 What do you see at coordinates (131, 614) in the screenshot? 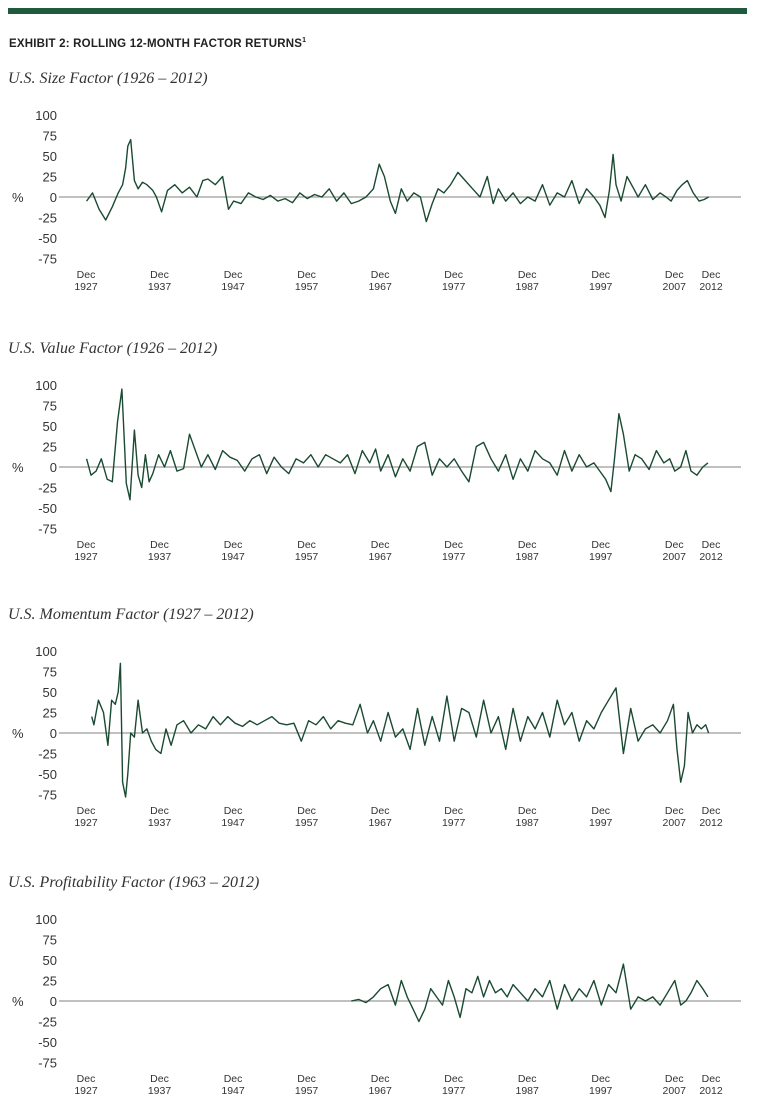
I see `chart-title: U.S. Momentum Factor (1927 – 2012)` at bounding box center [131, 614].